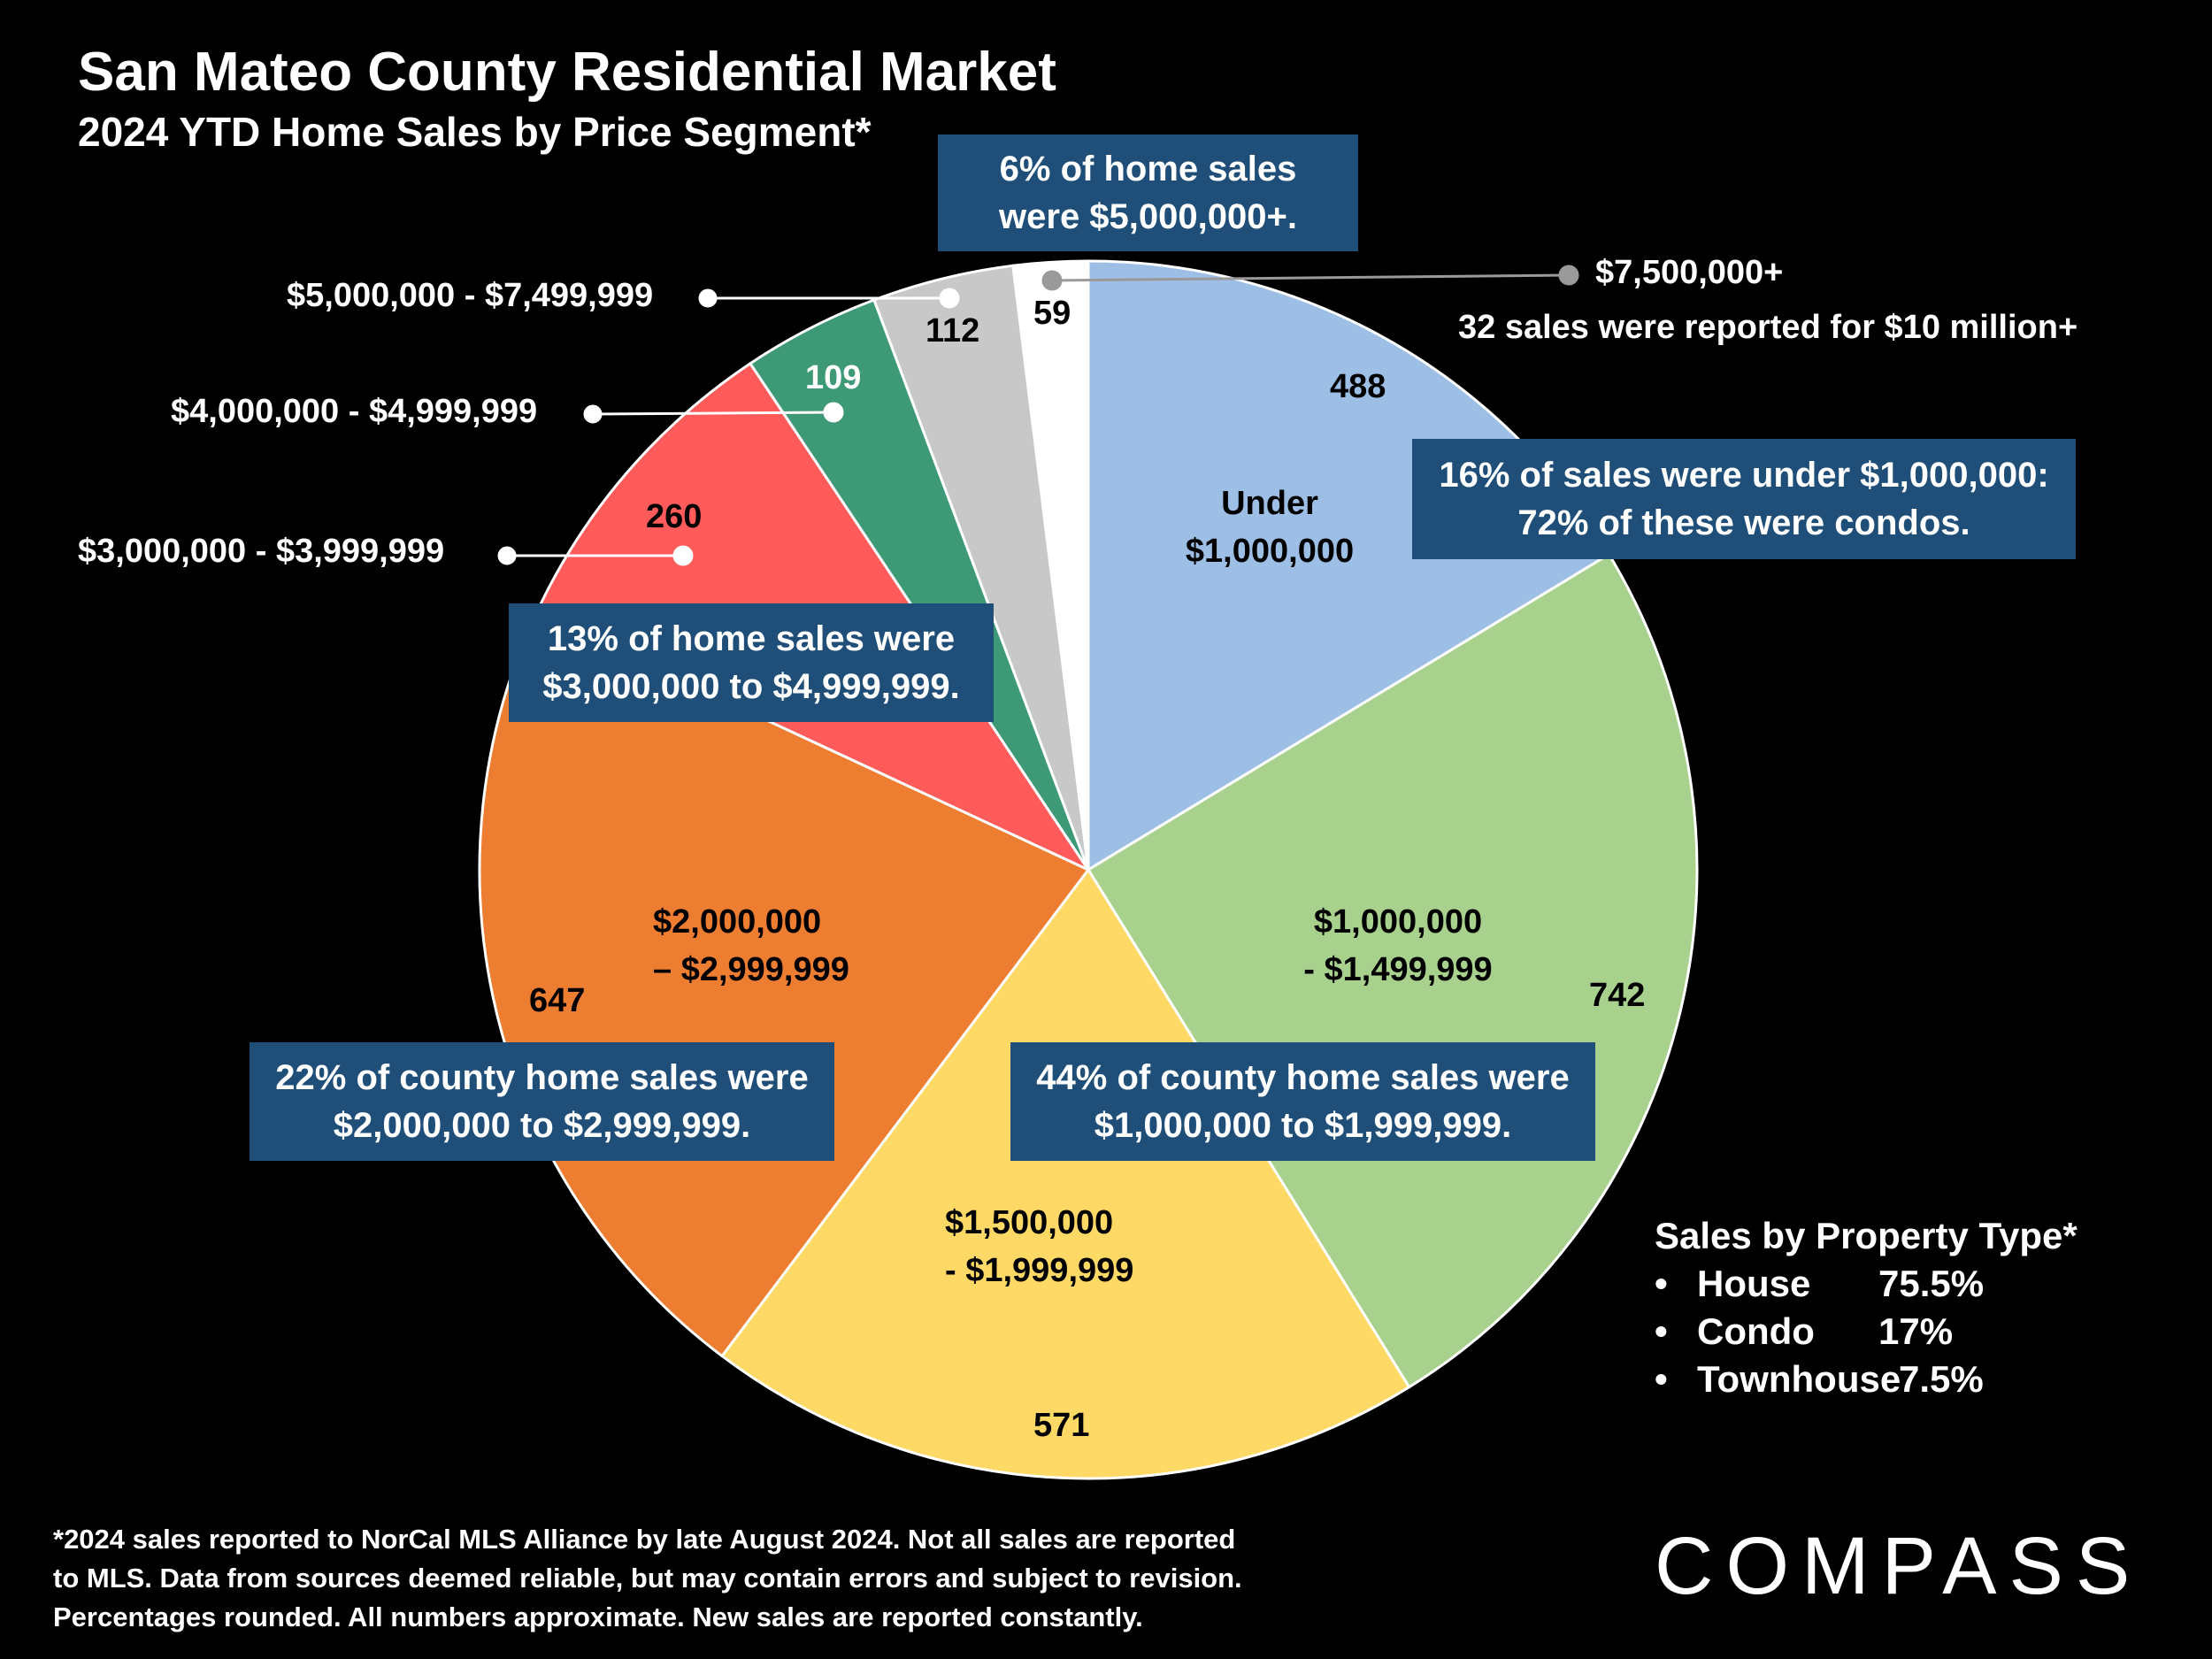  What do you see at coordinates (752, 639) in the screenshot?
I see `callout-3m-5m-line1: 13% of home sales were` at bounding box center [752, 639].